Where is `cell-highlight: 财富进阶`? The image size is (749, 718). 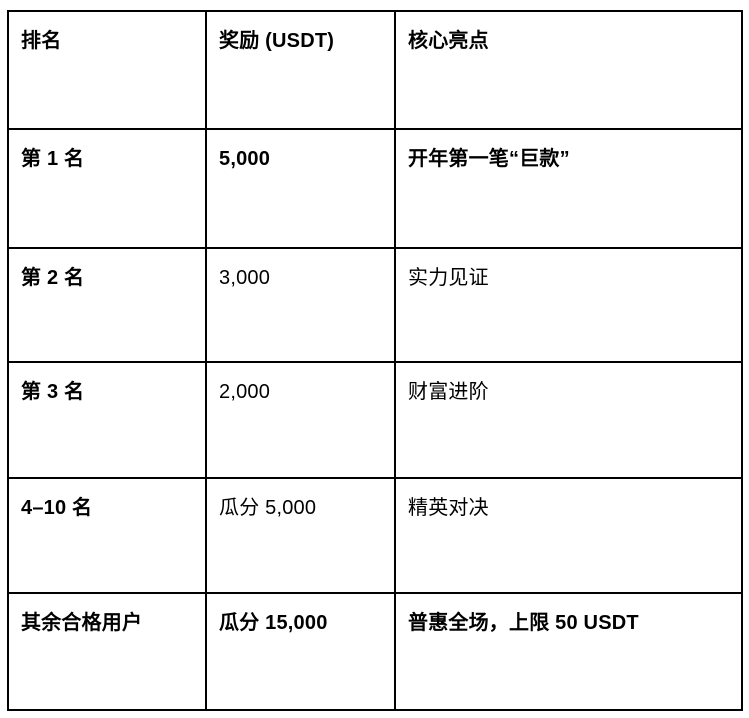
cell-highlight: 财富进阶 is located at coordinates (568, 420).